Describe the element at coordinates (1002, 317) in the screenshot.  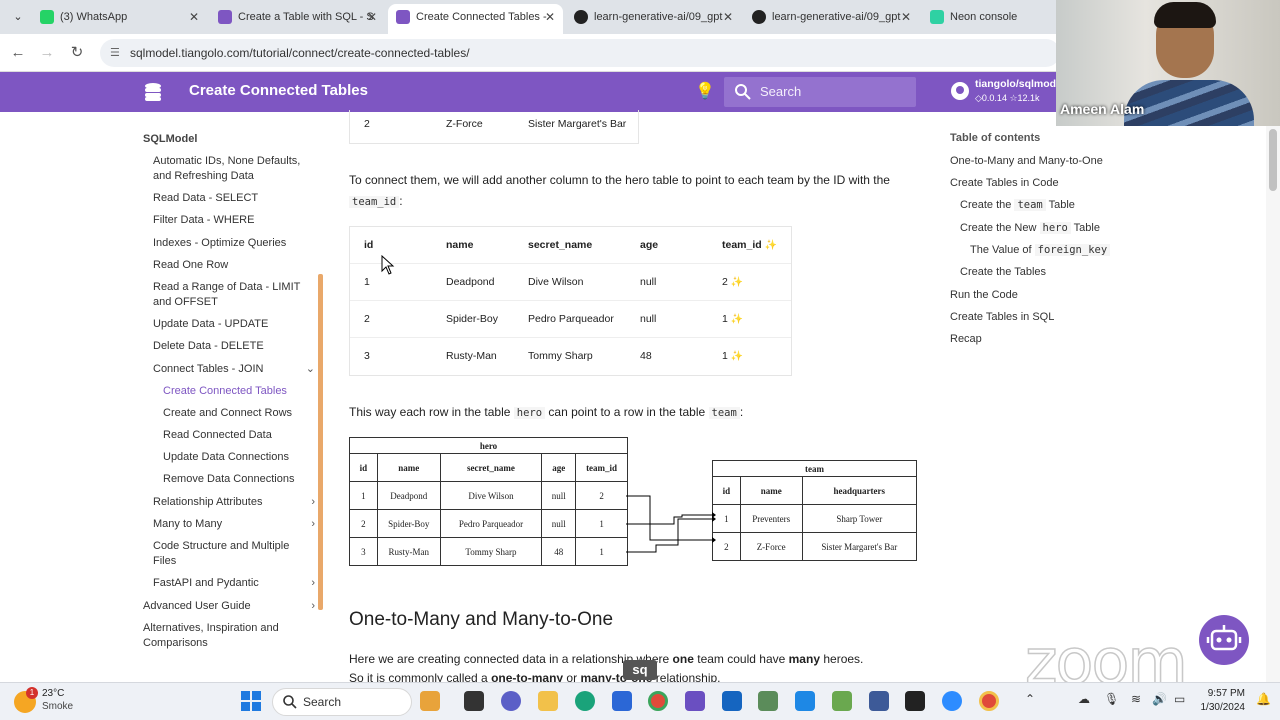
I see `toc-item: Create Tables in SQL` at that location.